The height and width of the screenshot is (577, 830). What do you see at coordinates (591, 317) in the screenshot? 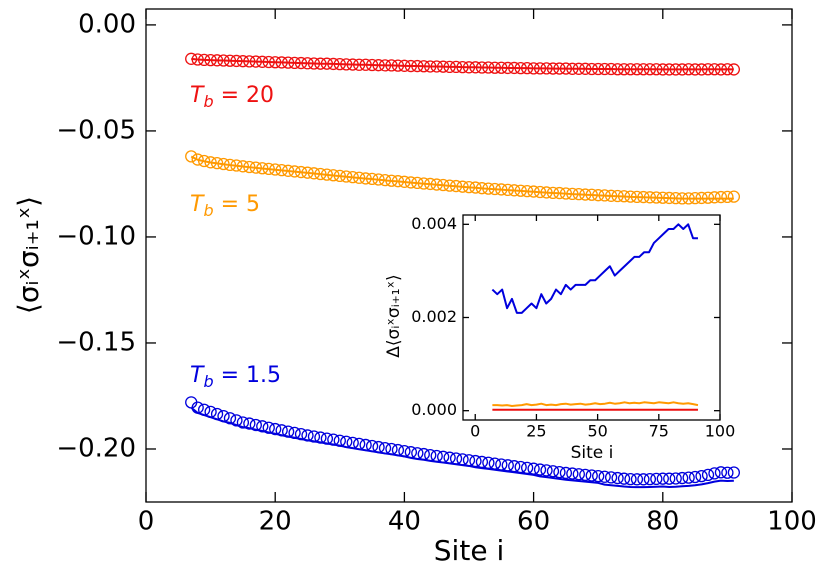
I see `inset-background` at bounding box center [591, 317].